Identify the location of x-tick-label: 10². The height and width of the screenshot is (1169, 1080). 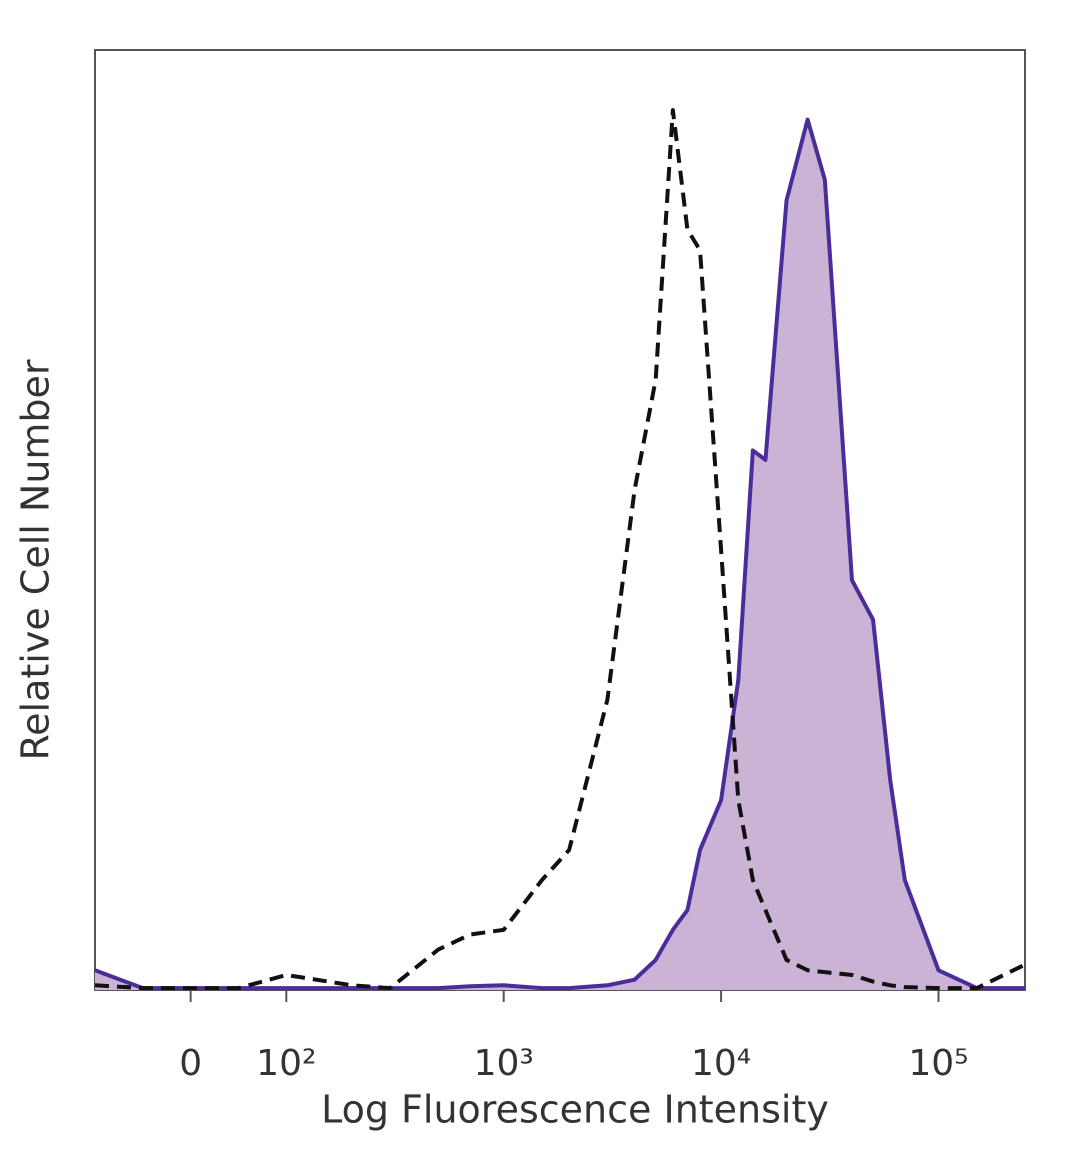
(286, 1063).